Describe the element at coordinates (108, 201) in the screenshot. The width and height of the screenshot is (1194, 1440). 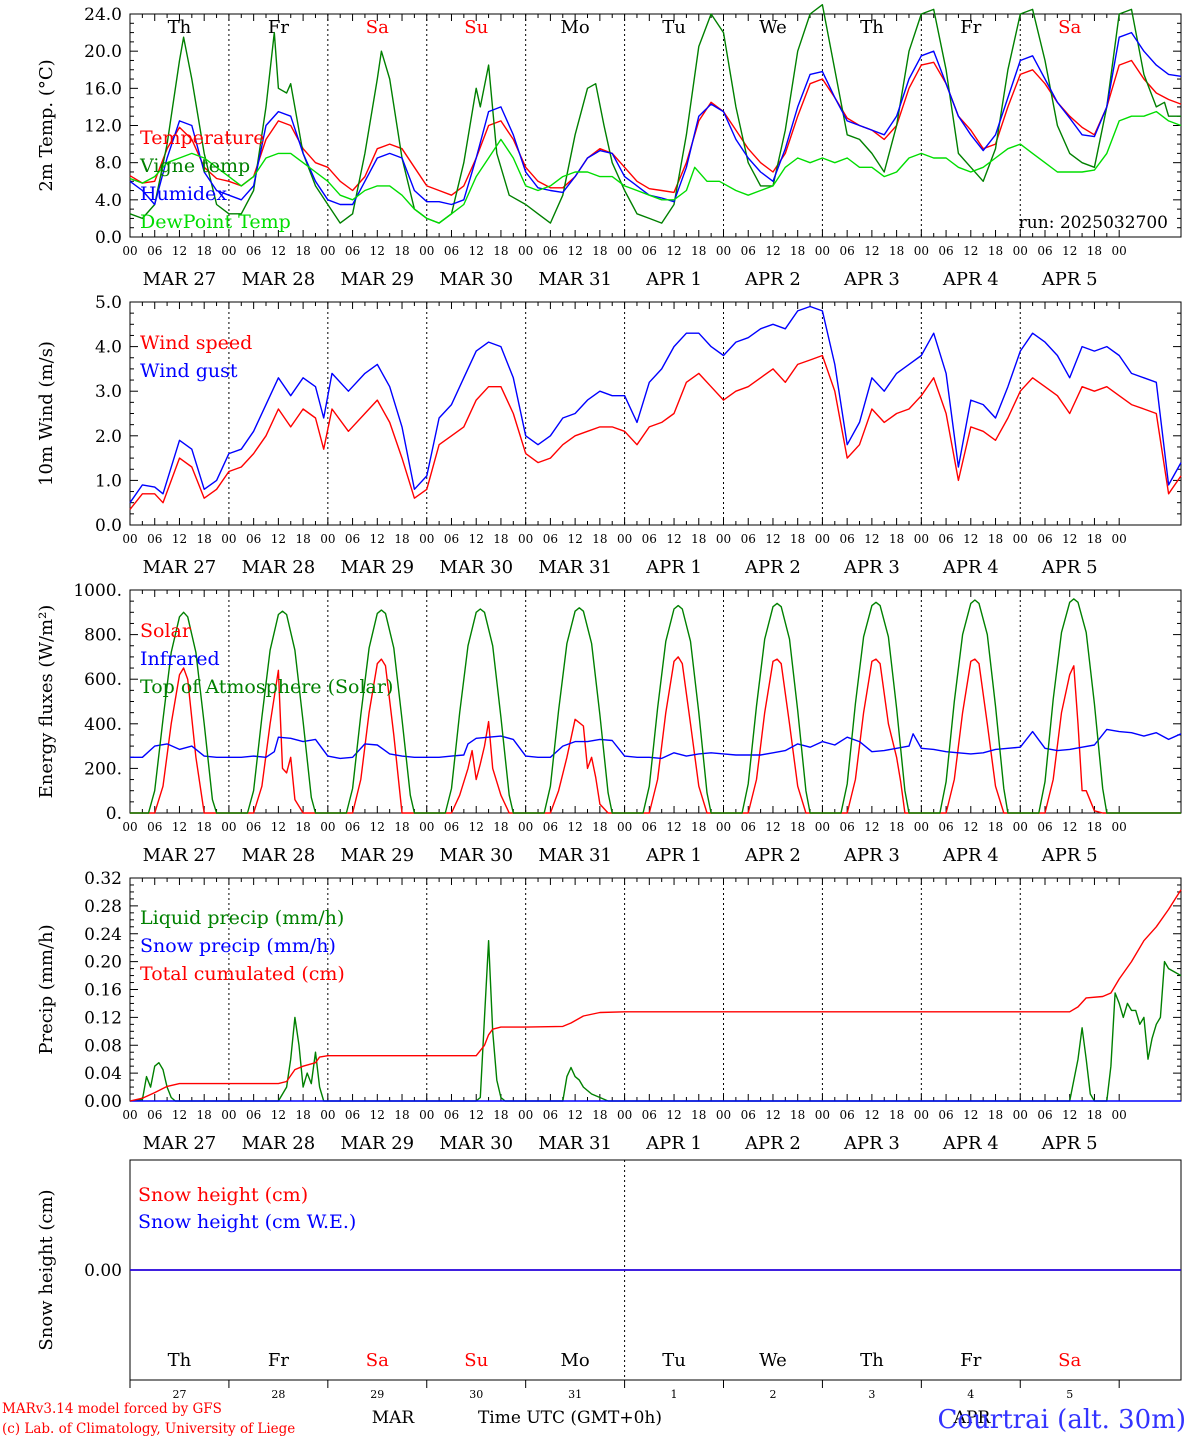
I see `y-tick-label: 4.0` at that location.